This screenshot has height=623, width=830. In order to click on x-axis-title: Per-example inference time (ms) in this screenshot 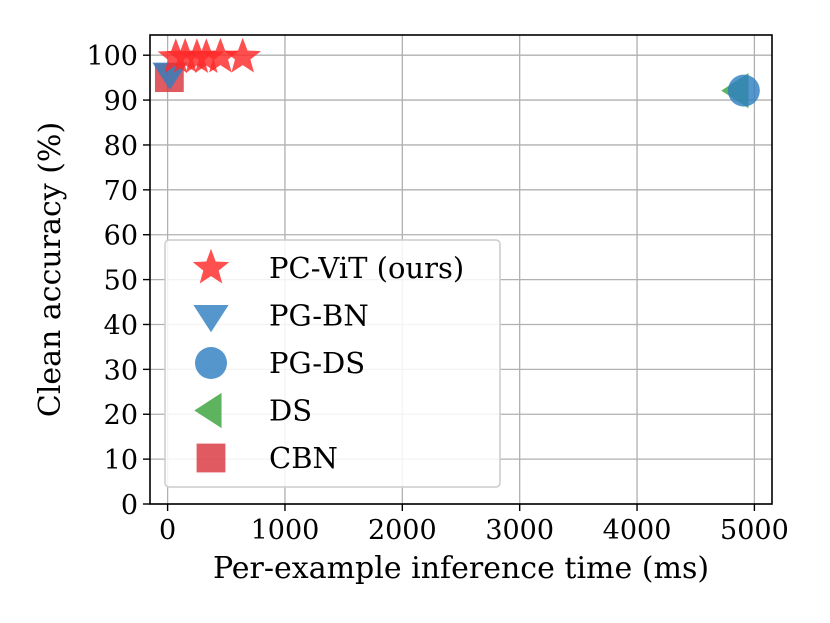, I will do `click(461, 568)`.